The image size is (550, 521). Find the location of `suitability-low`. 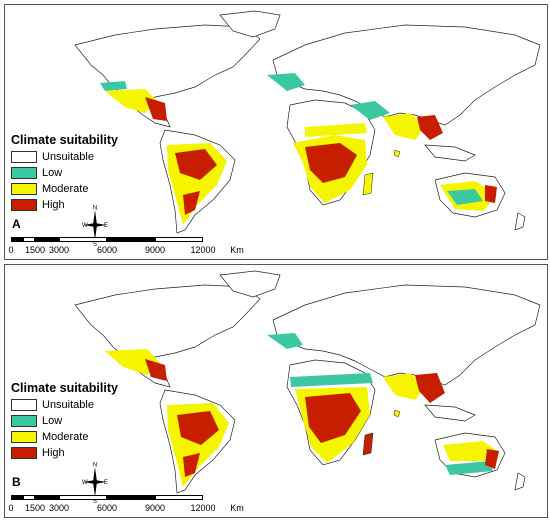

suitability-low is located at coordinates (380, 404).